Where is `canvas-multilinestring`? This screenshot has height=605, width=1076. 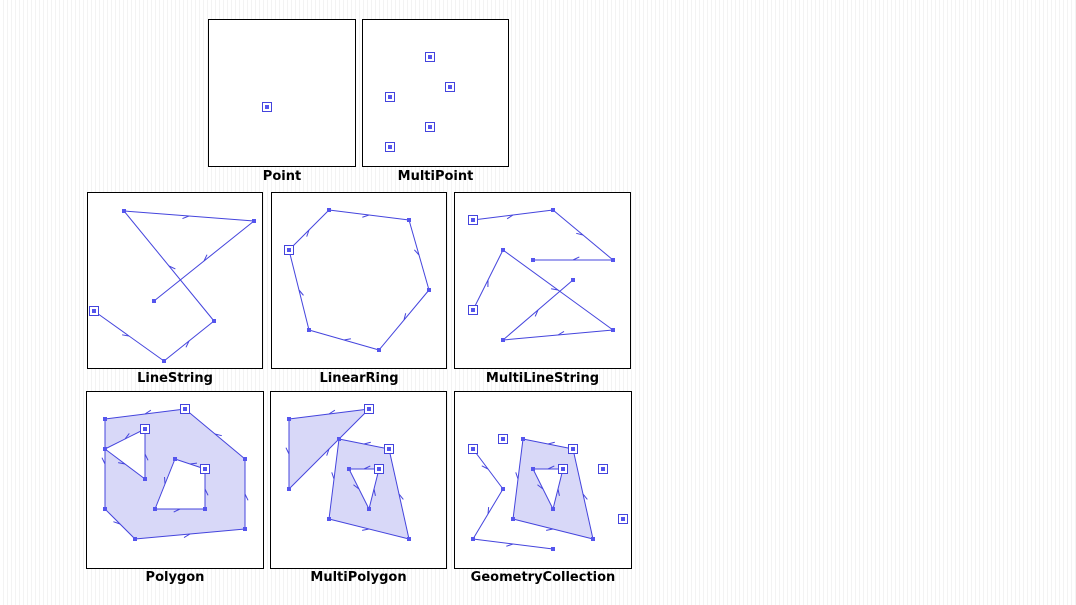 canvas-multilinestring is located at coordinates (542, 280).